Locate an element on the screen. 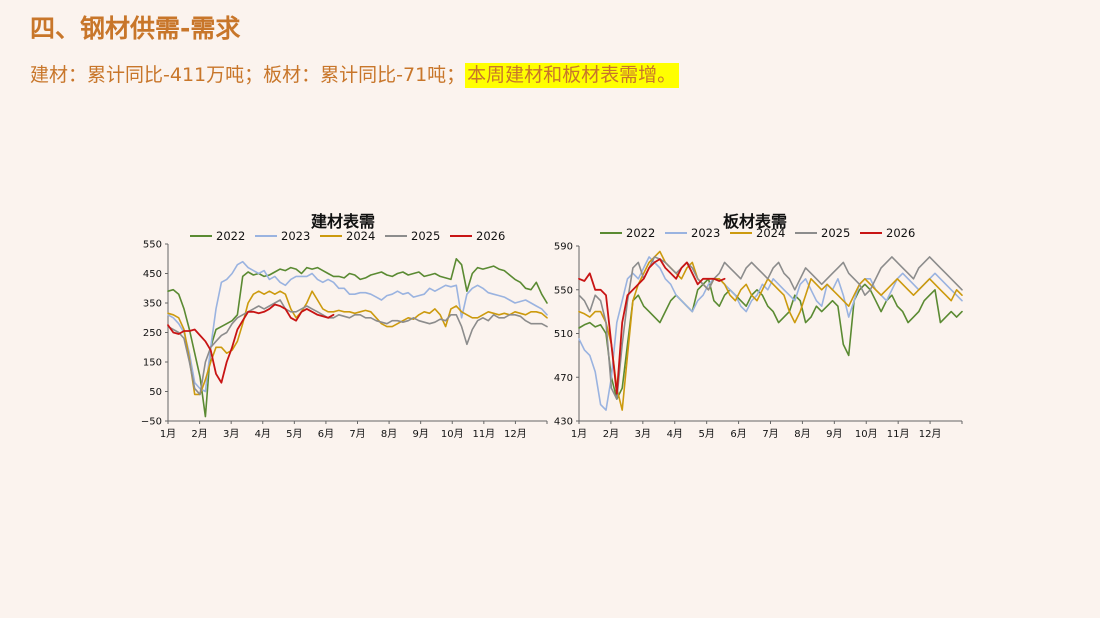 Image resolution: width=1100 pixels, height=618 pixels. subtitle-highlight: 本周建材和板材表需增。 is located at coordinates (572, 75).